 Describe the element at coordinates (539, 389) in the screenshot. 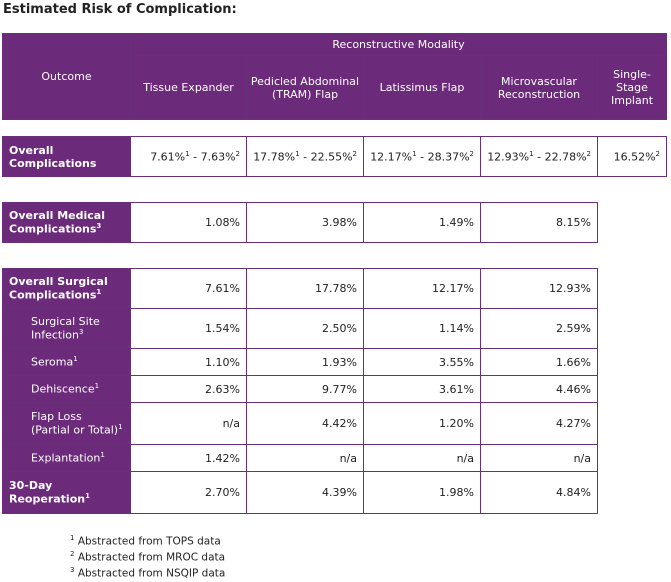

I see `surgical-cell: 4.46%` at that location.